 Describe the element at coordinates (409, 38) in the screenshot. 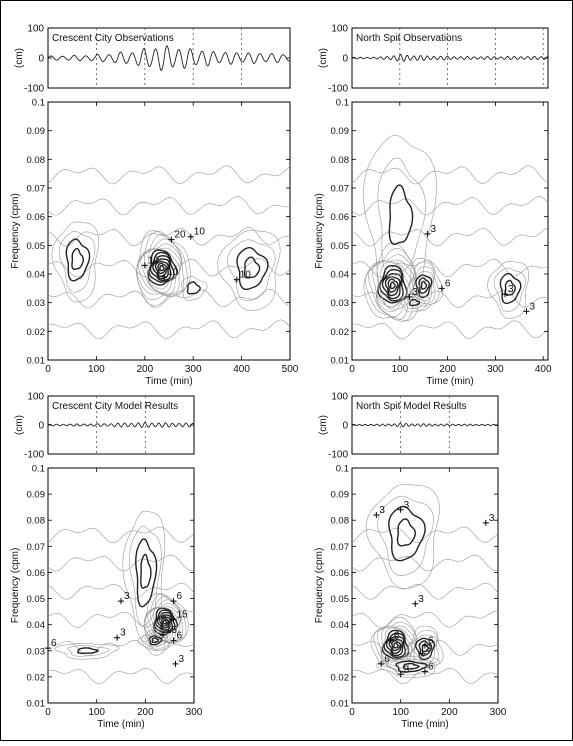

I see `timeseries-title: North Spit Observations` at that location.